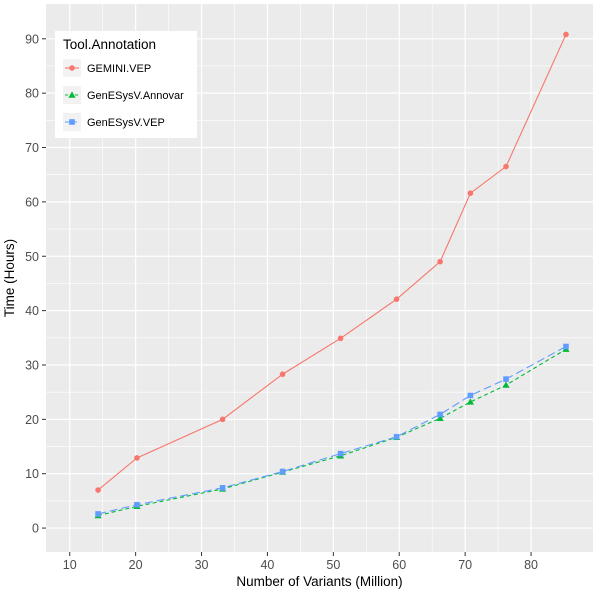 This screenshot has height=595, width=596. What do you see at coordinates (135, 96) in the screenshot?
I see `legend-label: GenESysV.Annovar` at bounding box center [135, 96].